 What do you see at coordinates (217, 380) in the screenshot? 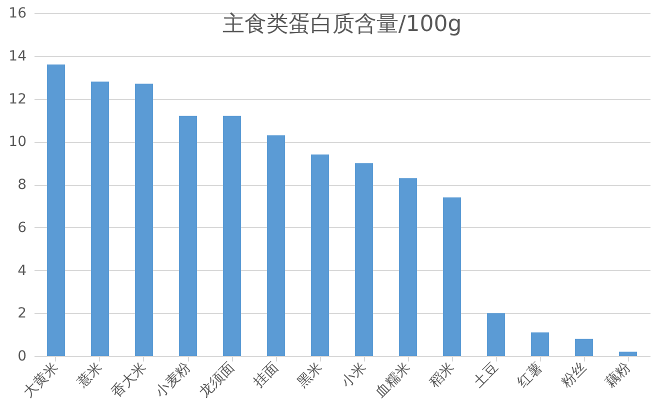
I see `x-tick-label: 龙须面` at bounding box center [217, 380].